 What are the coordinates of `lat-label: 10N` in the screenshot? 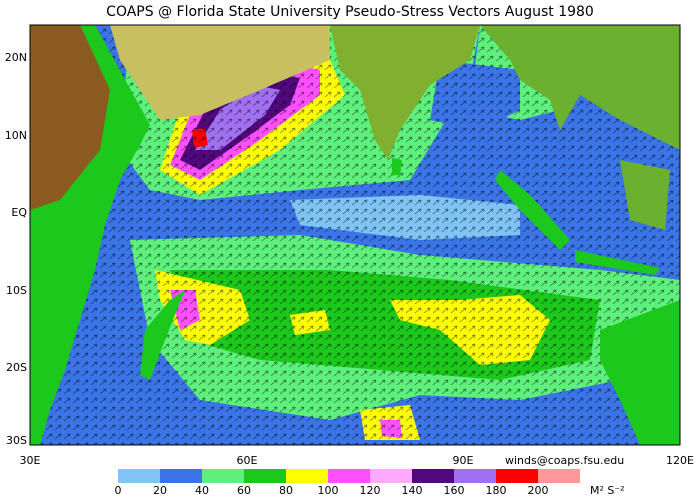 It's located at (16, 135).